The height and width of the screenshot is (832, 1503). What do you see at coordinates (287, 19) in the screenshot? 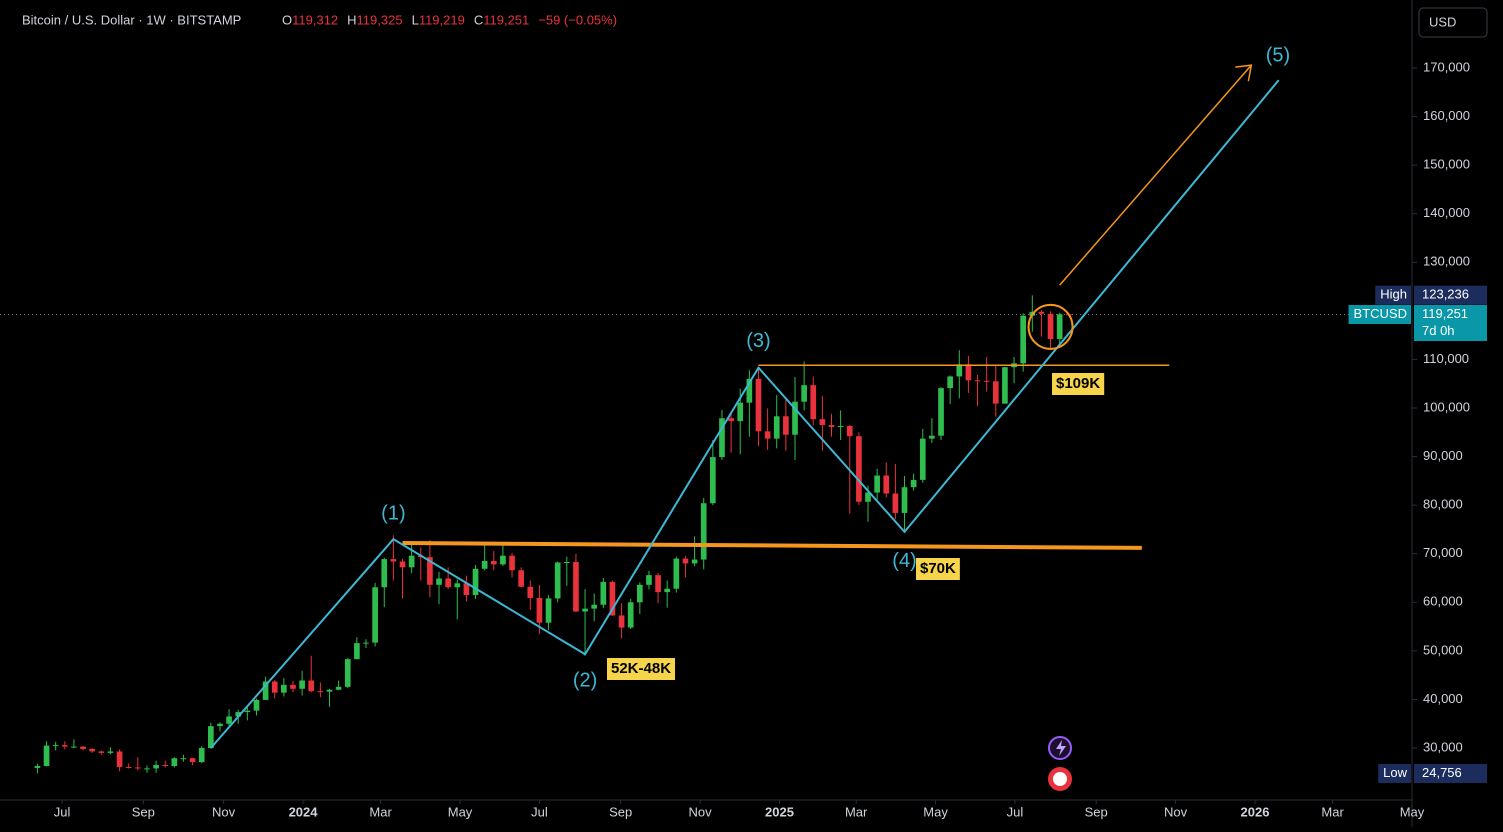
I see `legend-value: O` at bounding box center [287, 19].